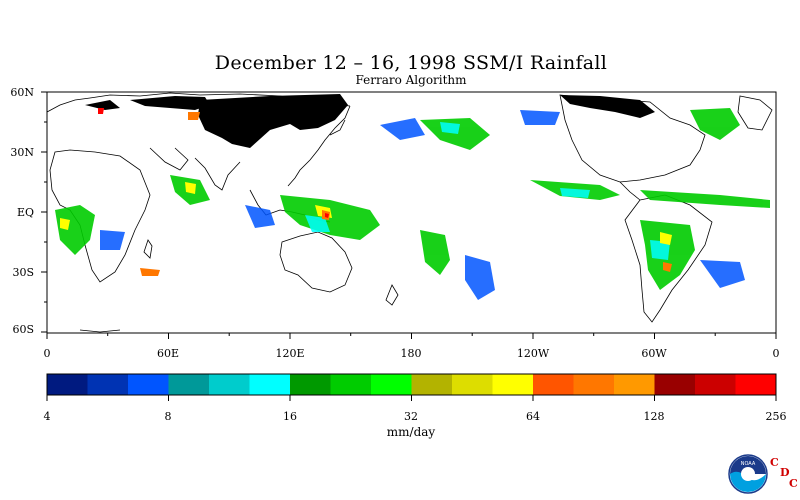 The height and width of the screenshot is (500, 800). I want to click on lat-label-60n: 60N, so click(22, 92).